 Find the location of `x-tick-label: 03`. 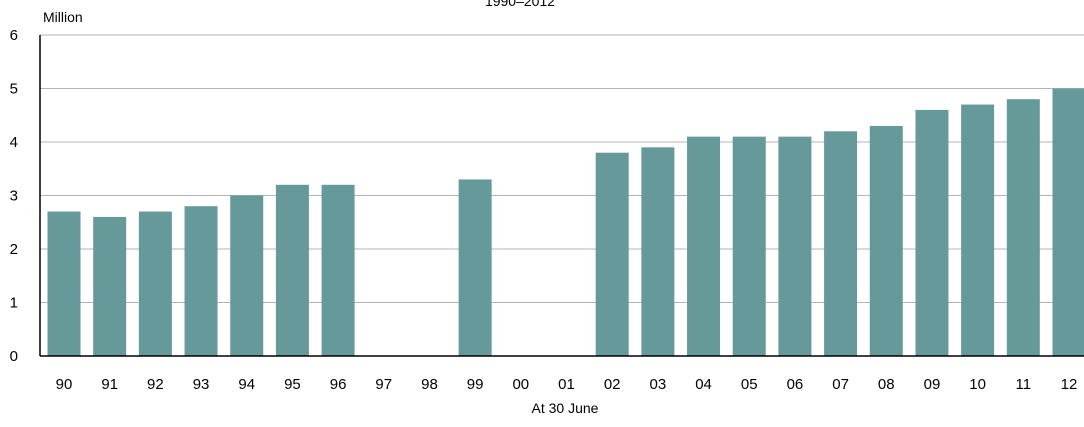

x-tick-label: 03 is located at coordinates (658, 384).